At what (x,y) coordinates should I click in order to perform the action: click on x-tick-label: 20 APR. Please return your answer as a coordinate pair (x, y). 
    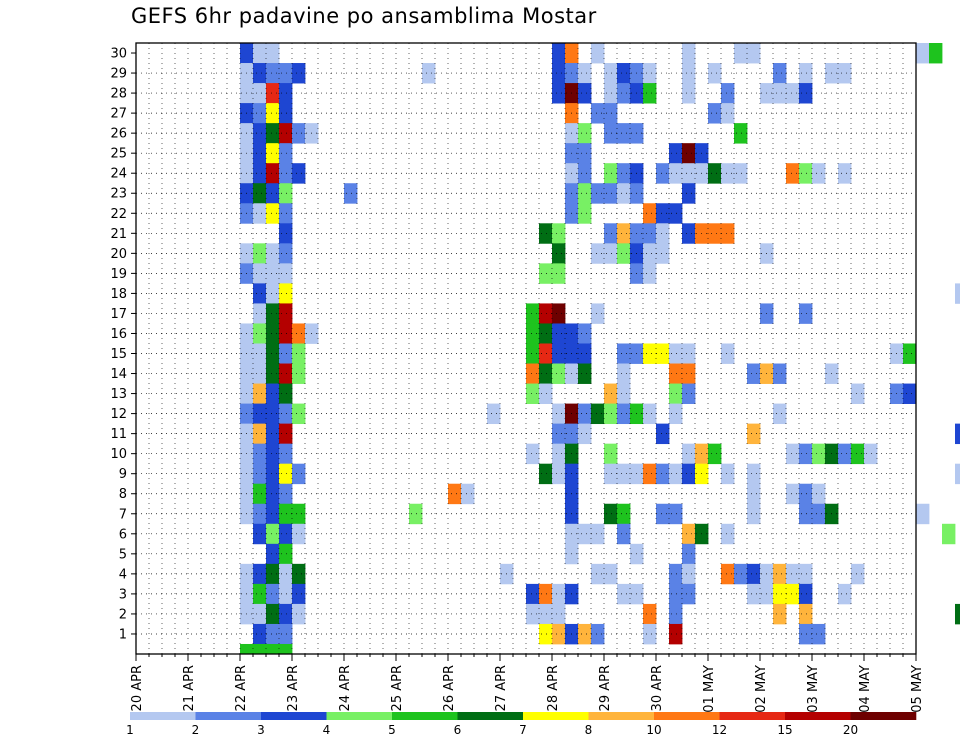
    Looking at the image, I should click on (137, 688).